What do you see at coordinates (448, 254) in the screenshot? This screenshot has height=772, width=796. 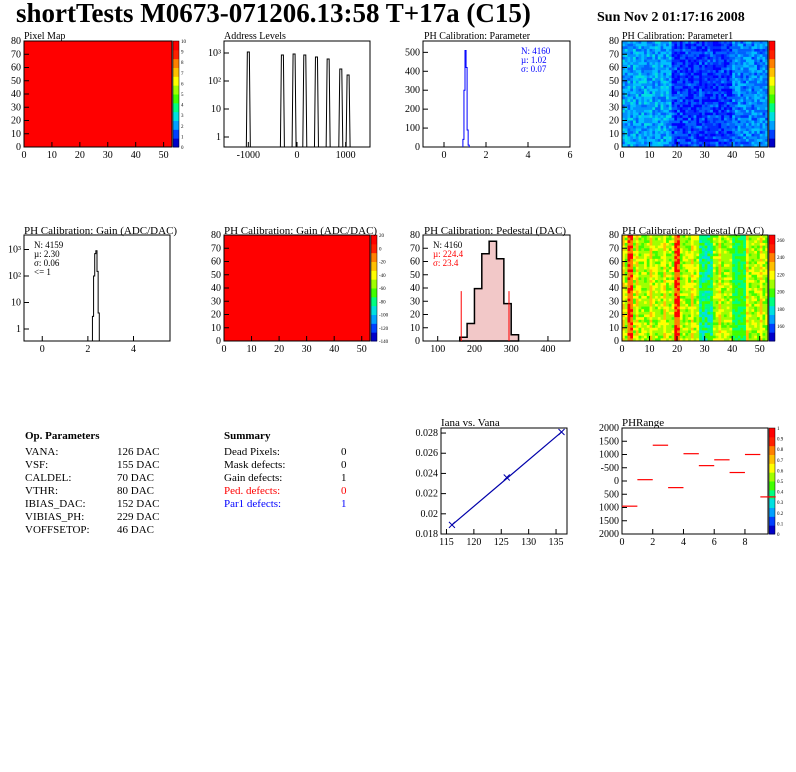 I see `stat-label: µ: 224.4` at bounding box center [448, 254].